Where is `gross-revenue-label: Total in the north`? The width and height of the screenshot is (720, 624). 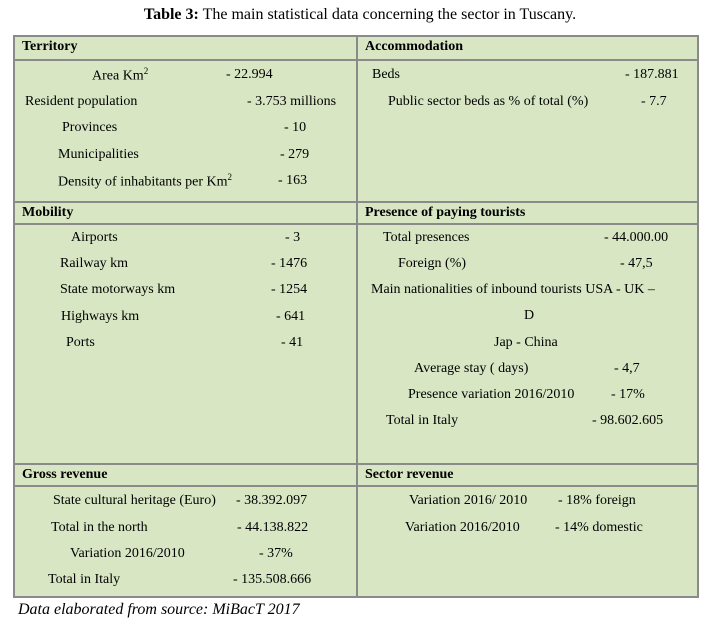 gross-revenue-label: Total in the north is located at coordinates (99, 527).